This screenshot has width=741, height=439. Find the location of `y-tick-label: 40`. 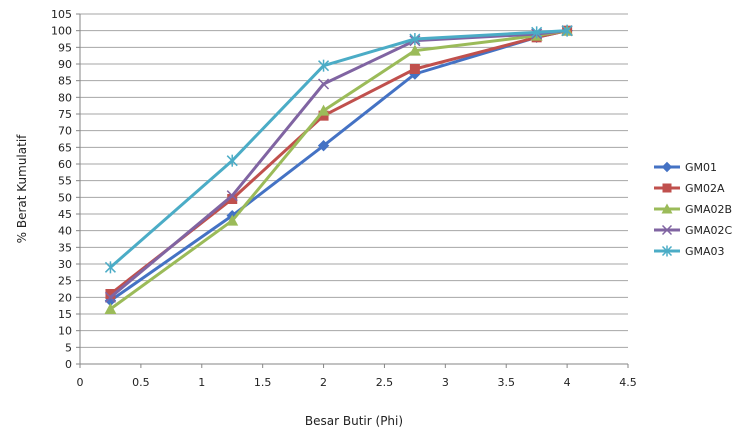

y-tick-label: 40 is located at coordinates (65, 231).